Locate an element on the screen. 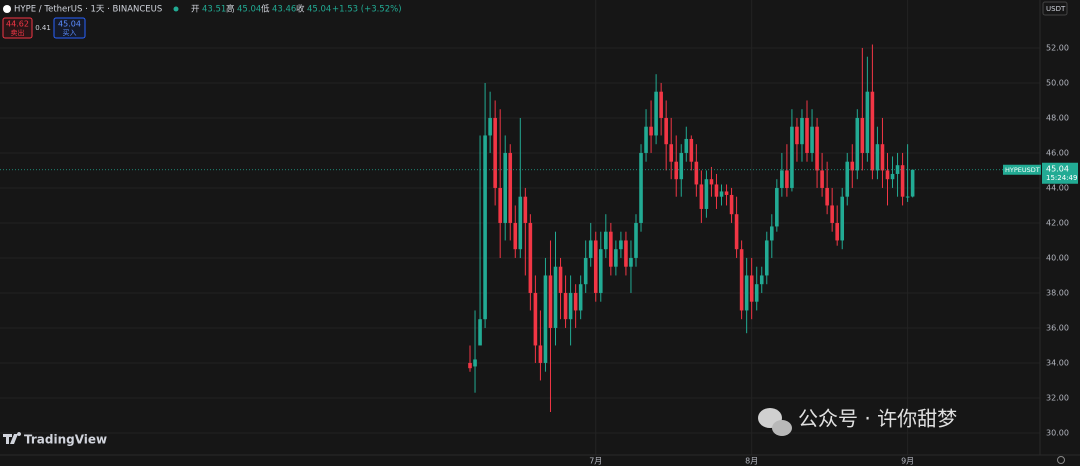  ohlc-label: 低 is located at coordinates (265, 9).